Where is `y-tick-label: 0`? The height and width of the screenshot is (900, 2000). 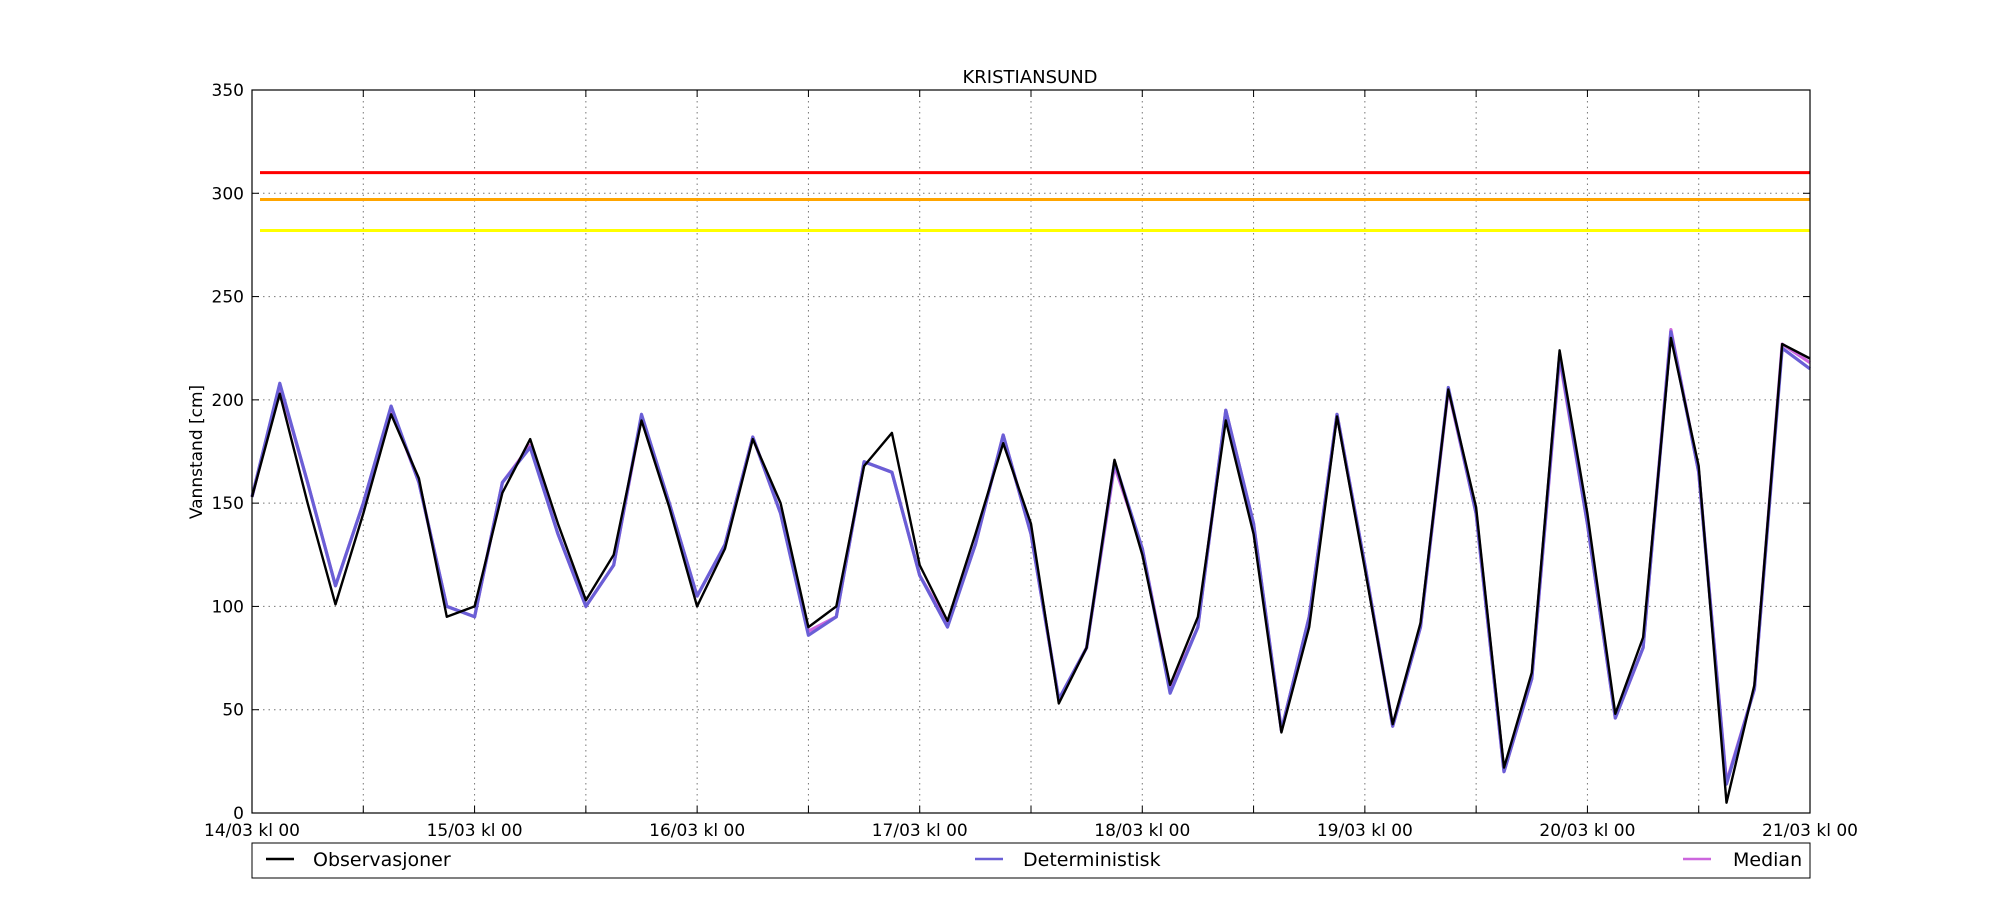
y-tick-label: 0 is located at coordinates (238, 814).